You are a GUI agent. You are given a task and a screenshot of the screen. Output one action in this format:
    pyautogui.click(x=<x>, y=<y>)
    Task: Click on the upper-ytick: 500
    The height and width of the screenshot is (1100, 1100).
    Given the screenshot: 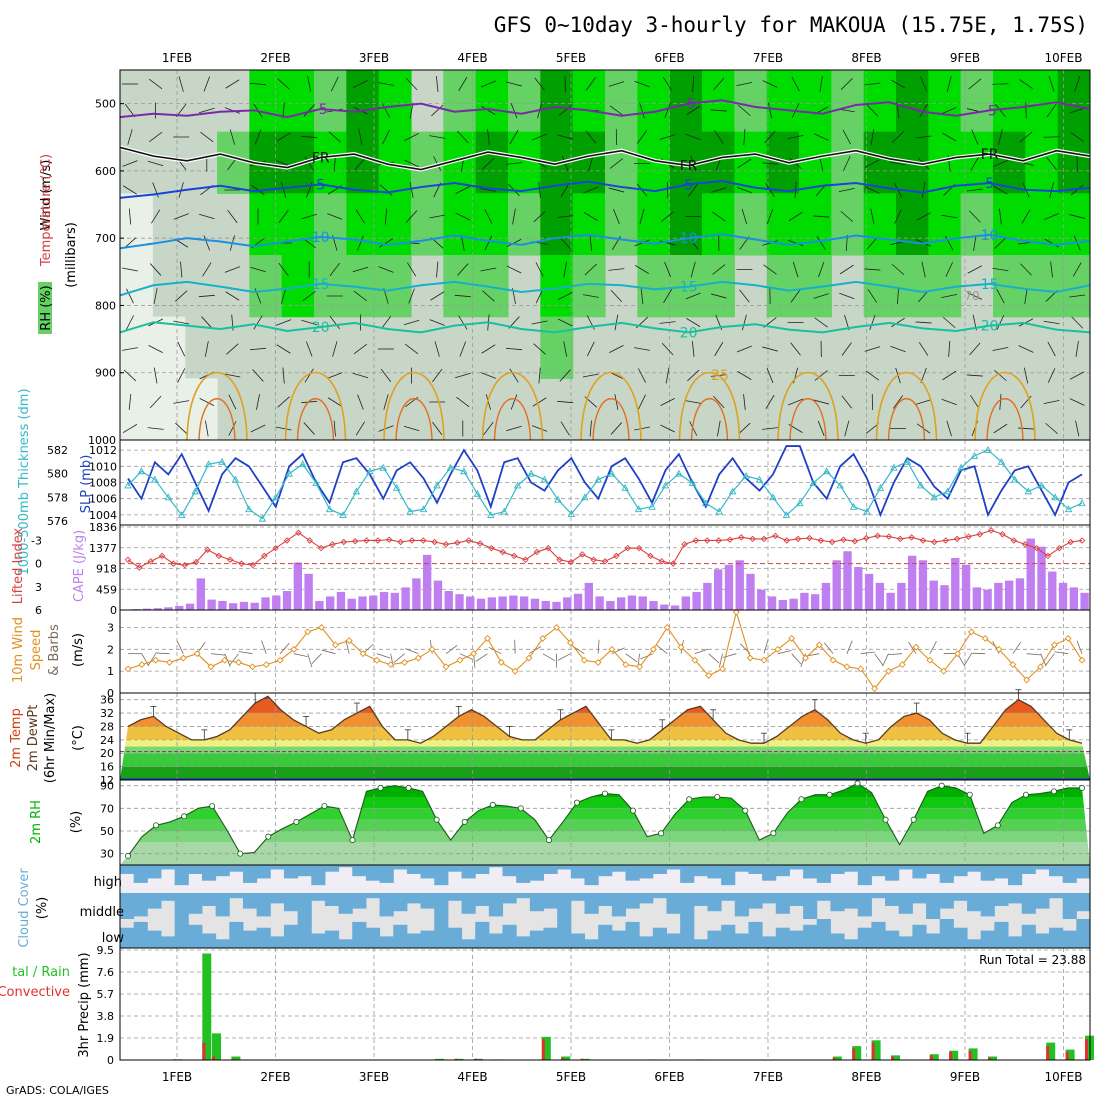 What is the action you would take?
    pyautogui.click(x=105, y=104)
    